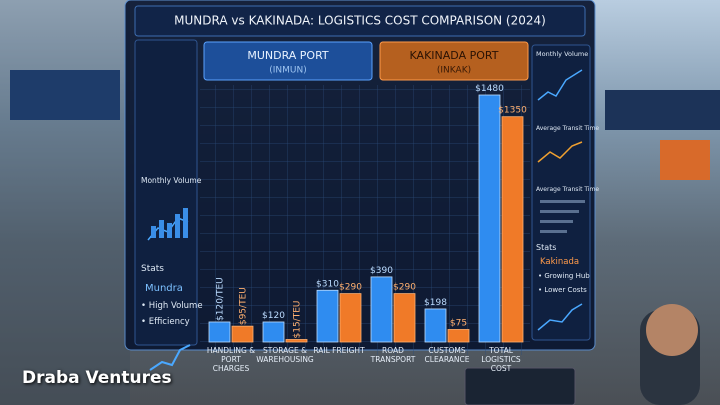 The width and height of the screenshot is (720, 405). What do you see at coordinates (512, 111) in the screenshot?
I see `value-label: $1350` at bounding box center [512, 111].